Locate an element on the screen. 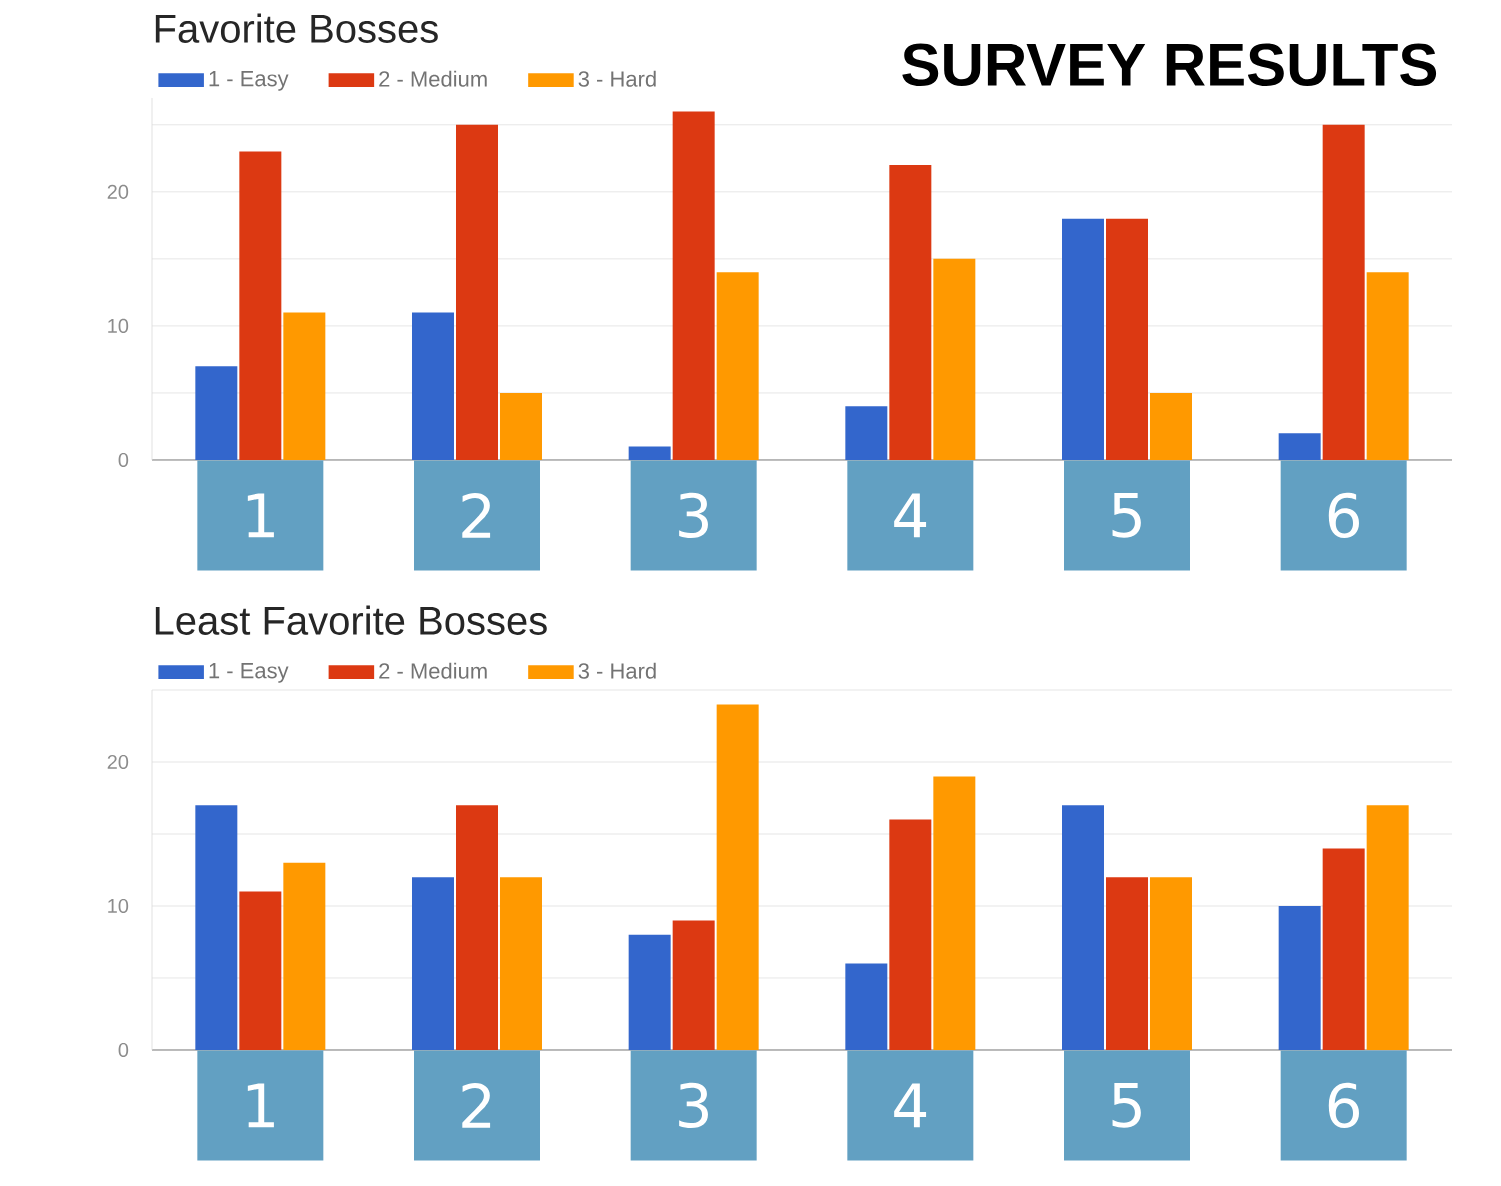 The width and height of the screenshot is (1501, 1186). chart-title: Least Favorite Bosses is located at coordinates (351, 620).